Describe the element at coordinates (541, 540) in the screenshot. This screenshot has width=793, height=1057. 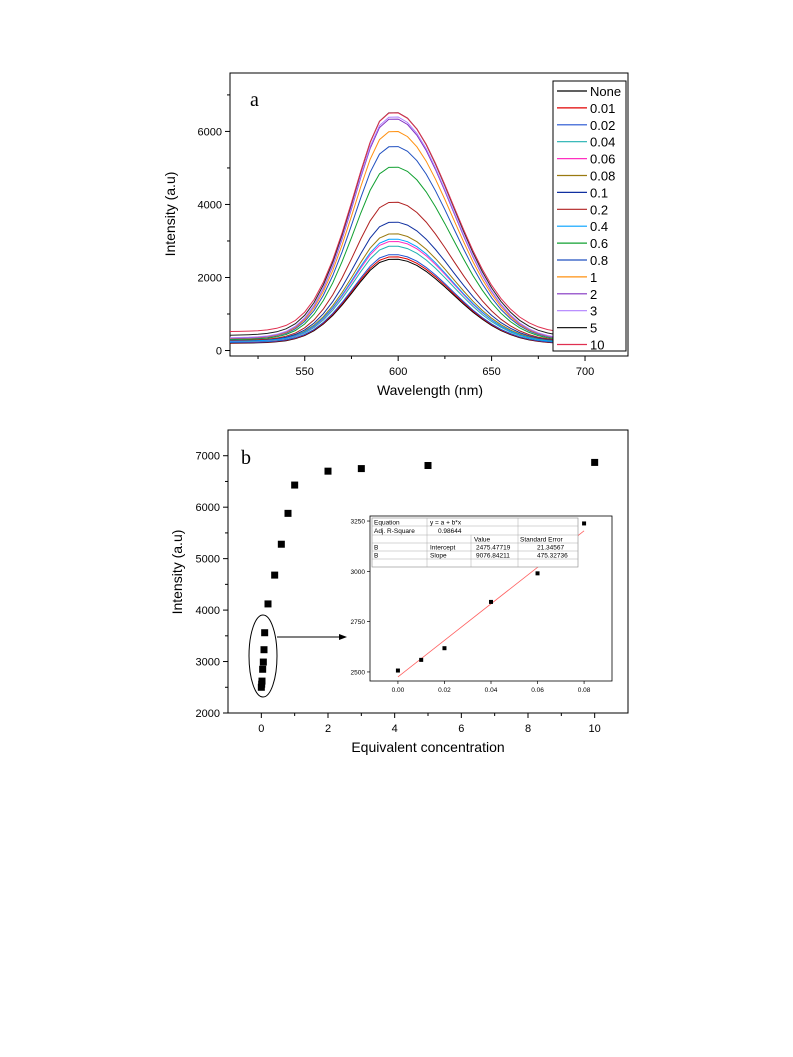
I see `fit-se-header: Standard Error` at that location.